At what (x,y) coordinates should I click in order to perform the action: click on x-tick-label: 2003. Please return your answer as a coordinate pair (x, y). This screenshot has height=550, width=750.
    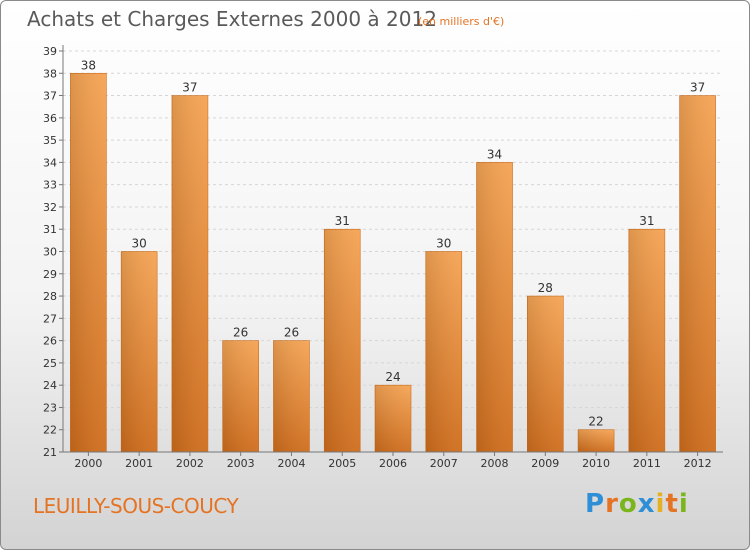
    Looking at the image, I should click on (241, 463).